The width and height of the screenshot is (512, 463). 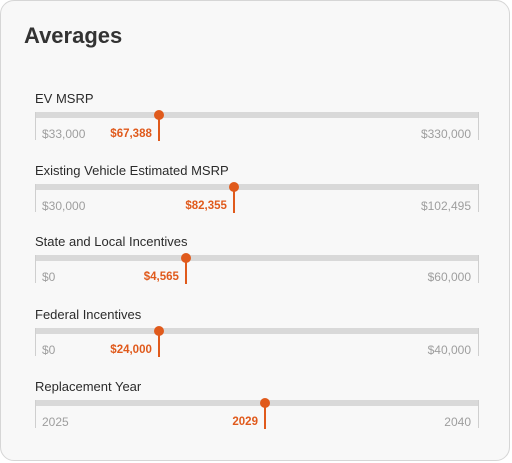 What do you see at coordinates (449, 277) in the screenshot?
I see `range-max-label: $60,000` at bounding box center [449, 277].